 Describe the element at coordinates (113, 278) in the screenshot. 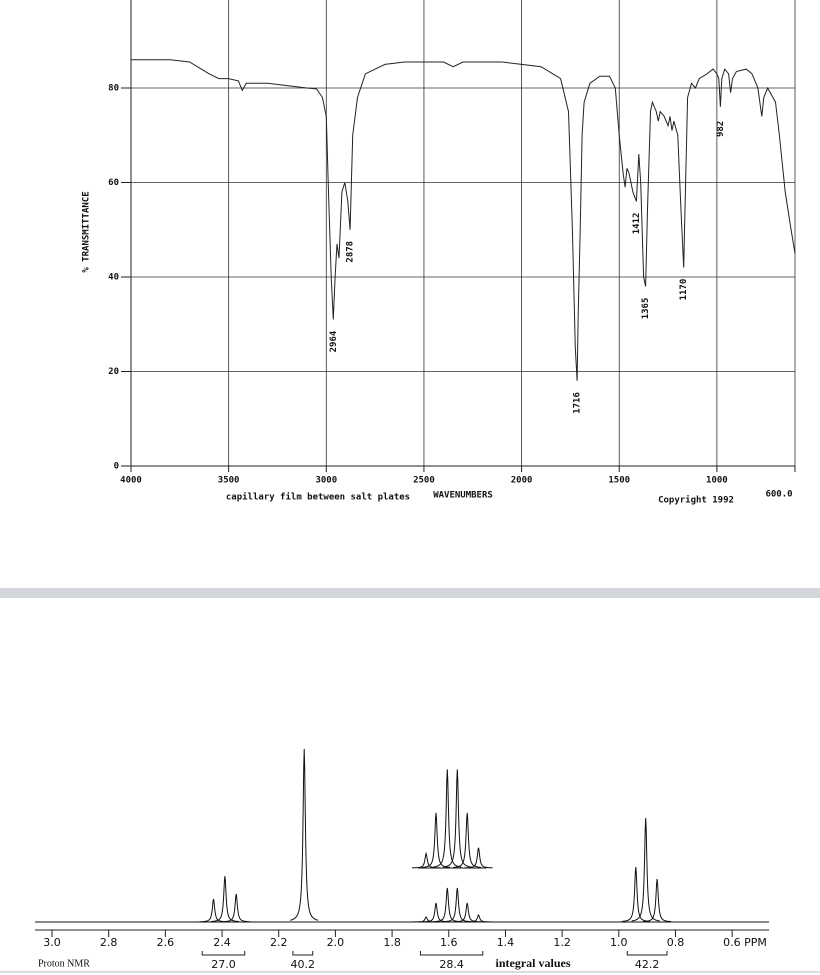

I see `y-tick-label: 40` at that location.